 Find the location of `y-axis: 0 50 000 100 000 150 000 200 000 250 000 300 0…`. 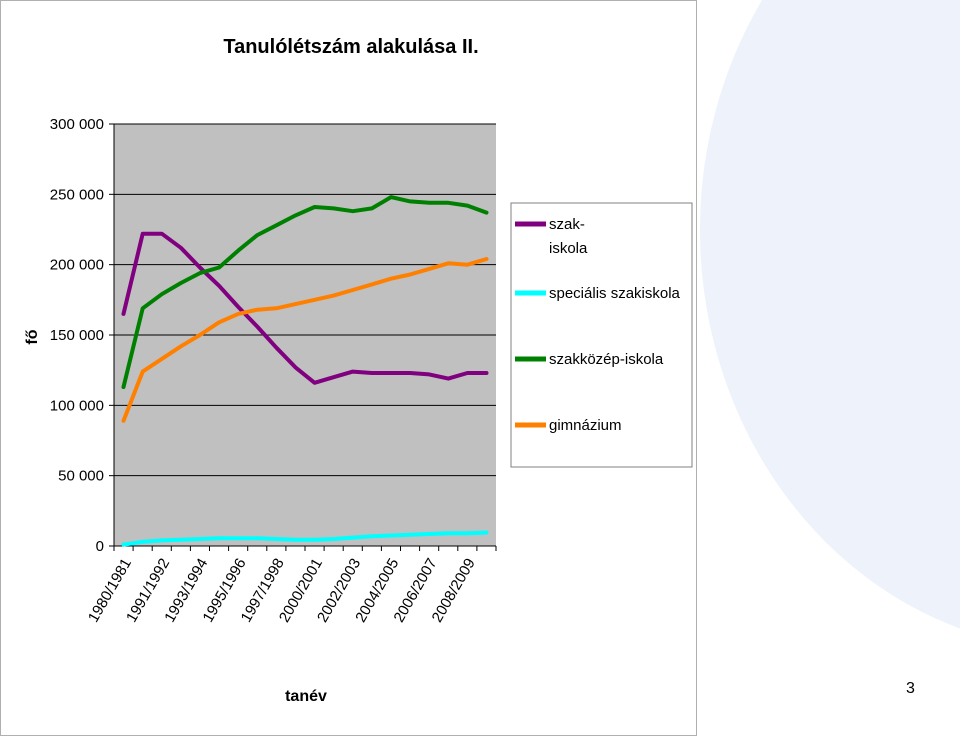

y-axis: 0 50 000 100 000 150 000 200 000 250 000 300 0… is located at coordinates (82, 335).